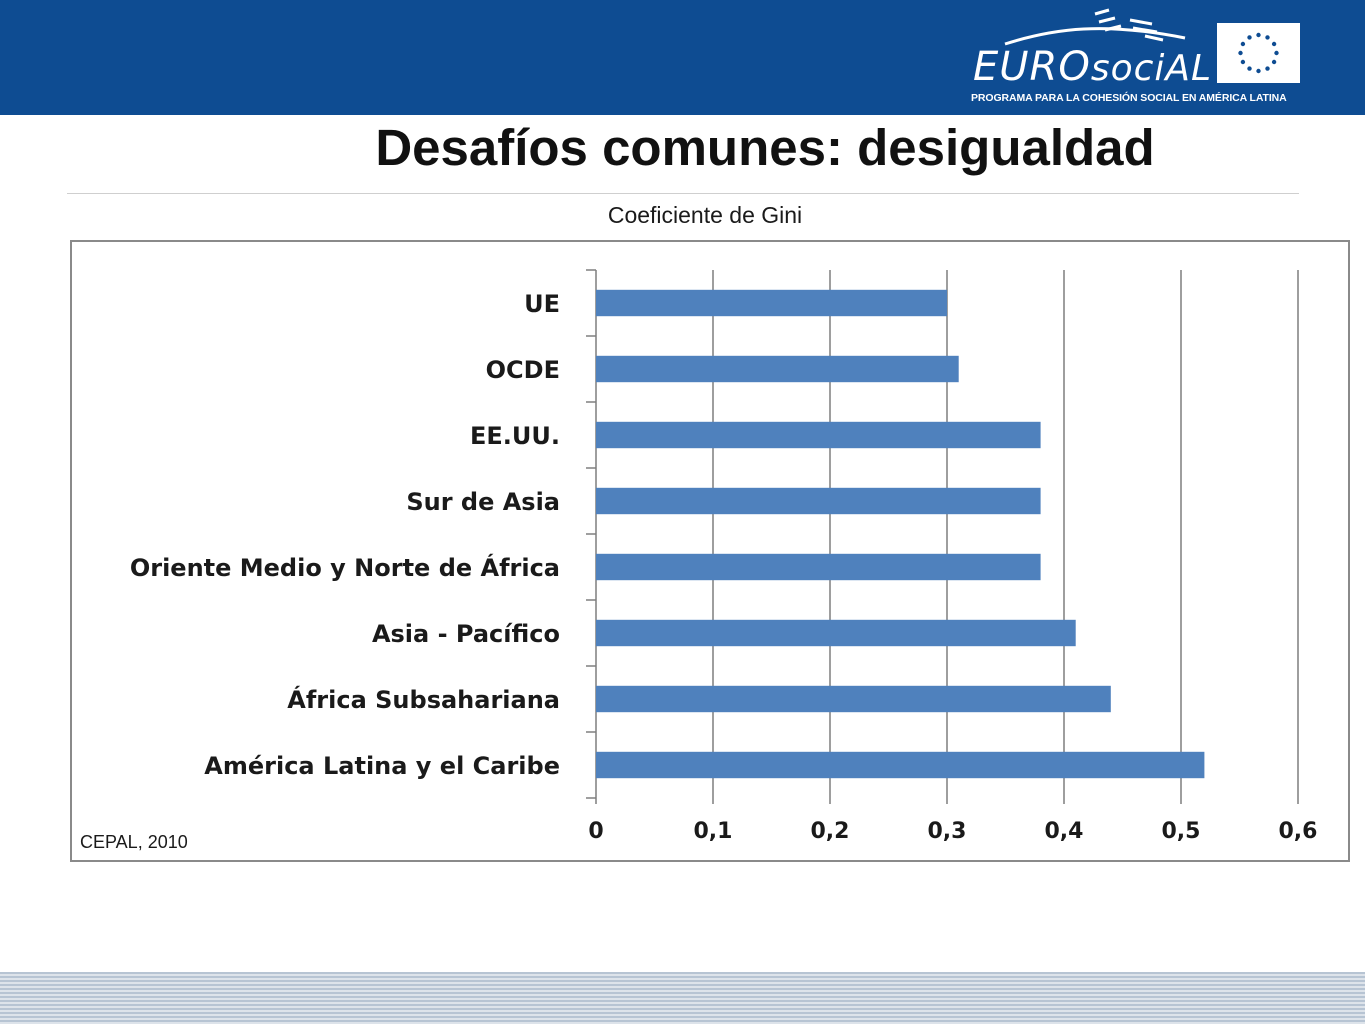 Image resolution: width=1365 pixels, height=1024 pixels. What do you see at coordinates (705, 215) in the screenshot?
I see `chart-caption: Coeficiente de Gini` at bounding box center [705, 215].